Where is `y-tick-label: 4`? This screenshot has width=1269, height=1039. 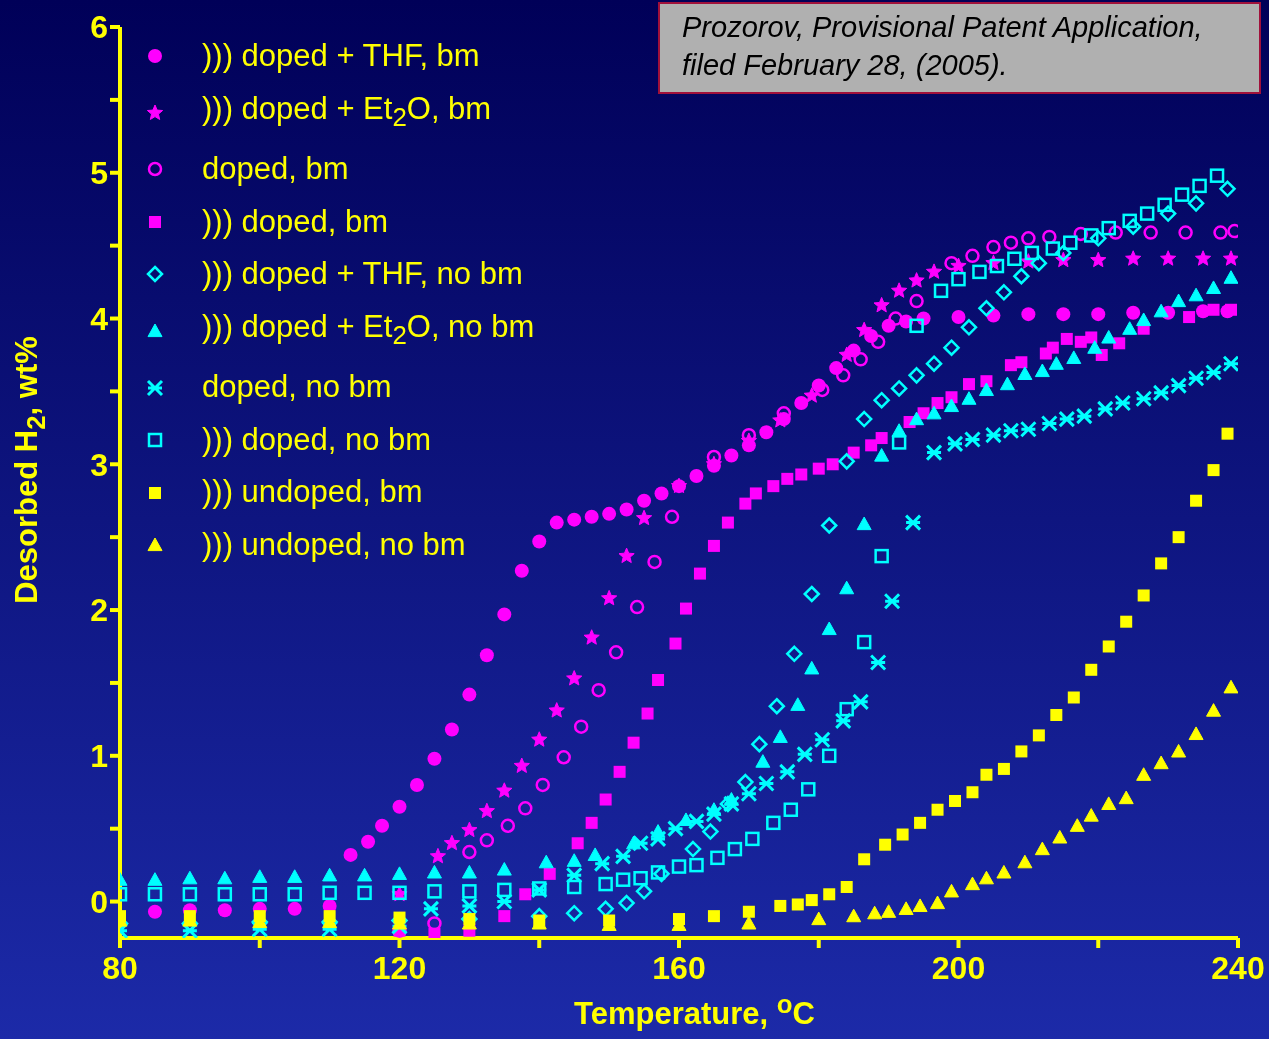
y-tick-label: 4 is located at coordinates (99, 318).